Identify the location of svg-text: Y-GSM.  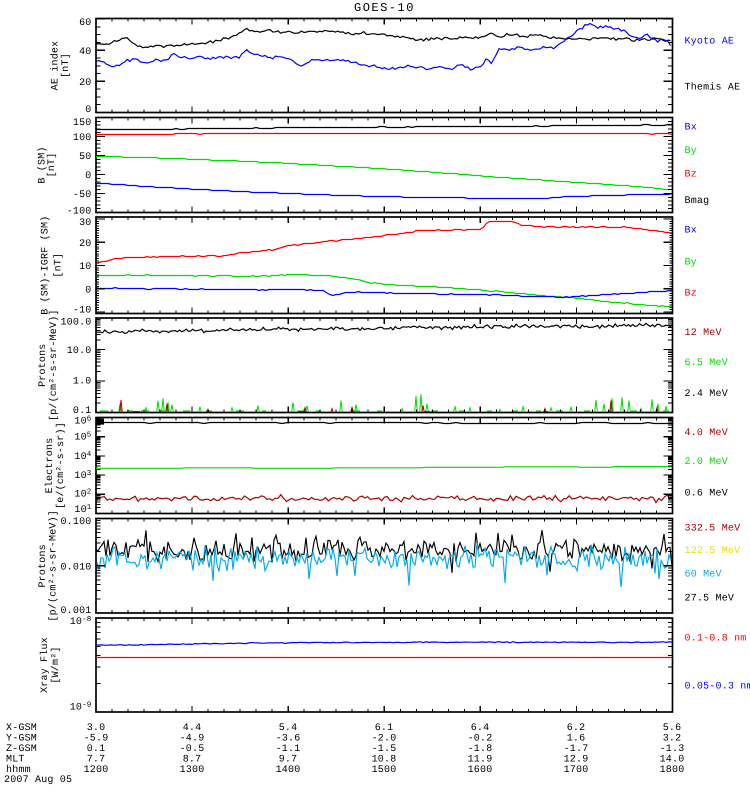
(21, 739).